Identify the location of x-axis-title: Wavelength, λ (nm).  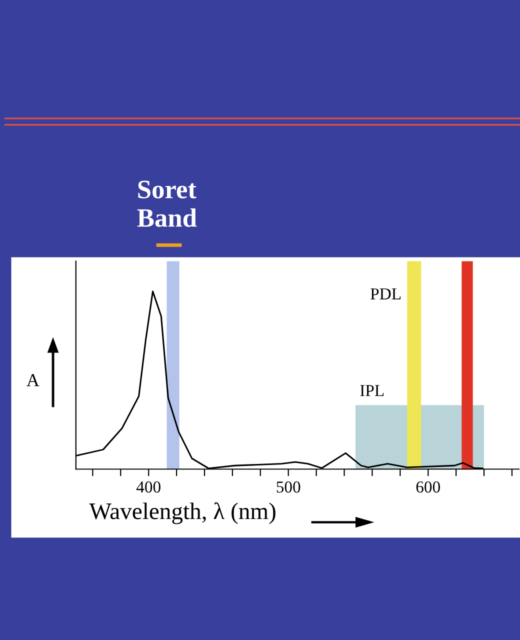
(182, 513).